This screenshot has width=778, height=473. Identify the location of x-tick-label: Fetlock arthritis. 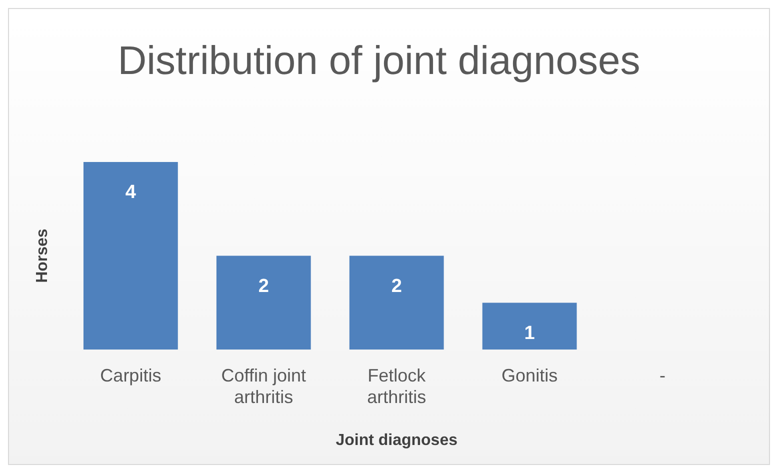
(397, 386).